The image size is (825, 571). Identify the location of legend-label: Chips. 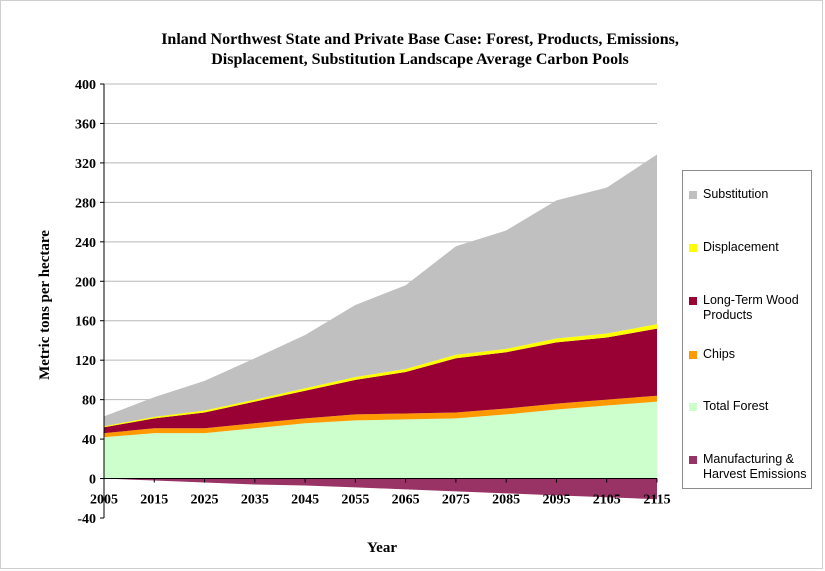
(719, 354).